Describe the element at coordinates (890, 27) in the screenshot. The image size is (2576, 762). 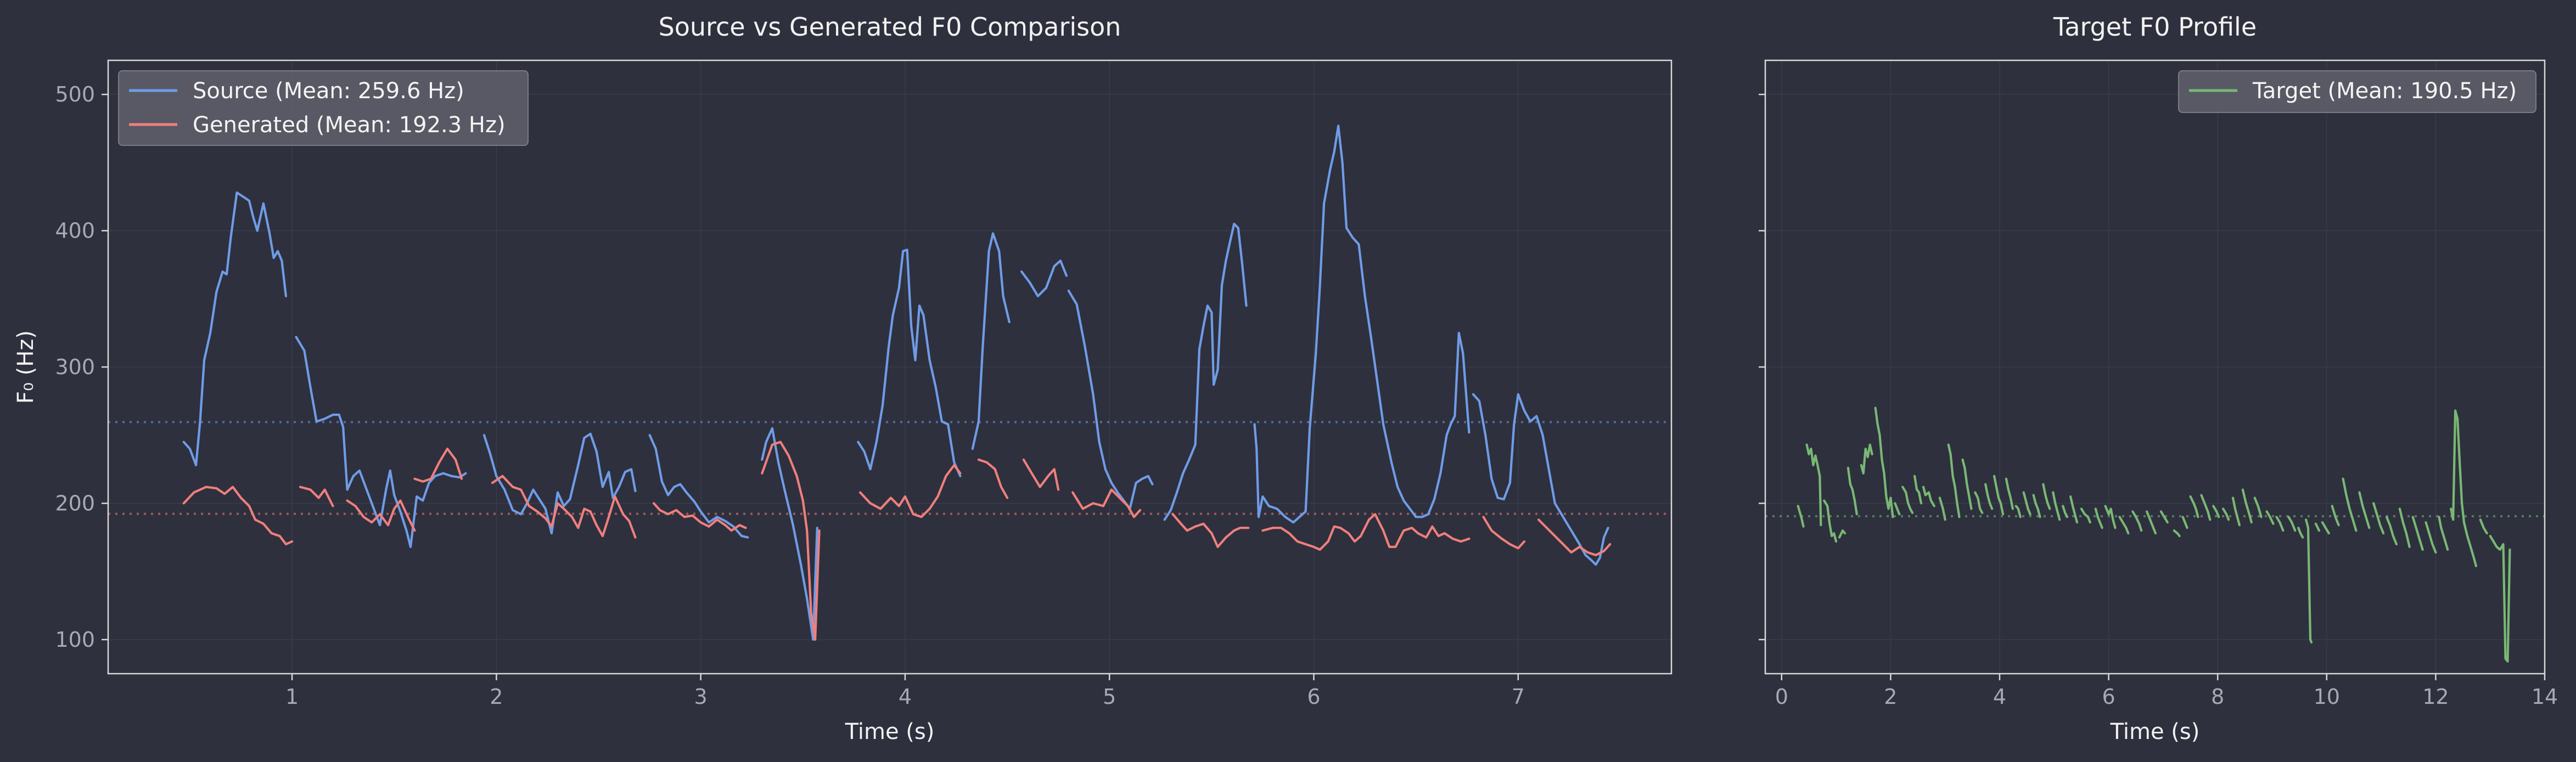
I see `chart-title: Source vs Generated F0 Comparison` at that location.